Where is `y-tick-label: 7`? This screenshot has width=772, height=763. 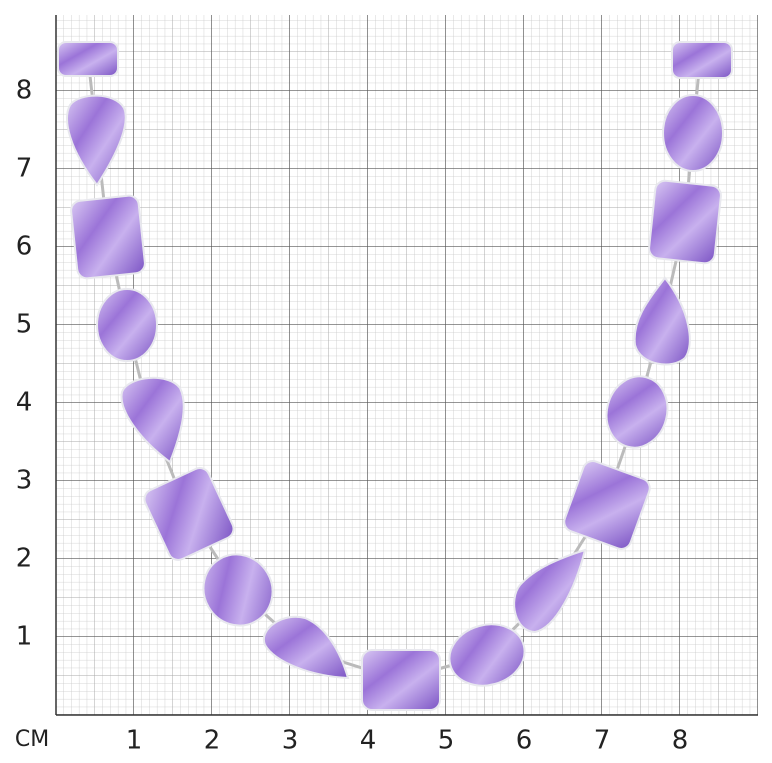
y-tick-label: 7 is located at coordinates (24, 169).